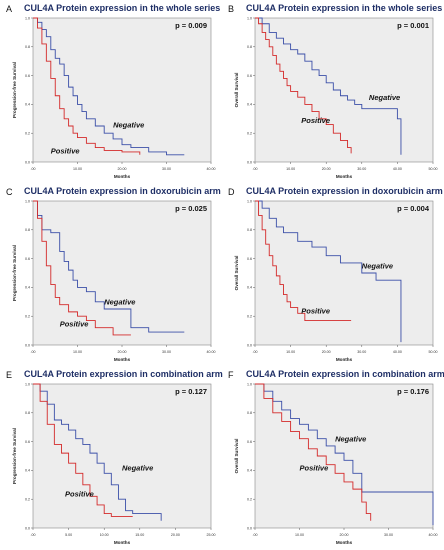  What do you see at coordinates (231, 9) in the screenshot?
I see `panel-letter: B` at bounding box center [231, 9].